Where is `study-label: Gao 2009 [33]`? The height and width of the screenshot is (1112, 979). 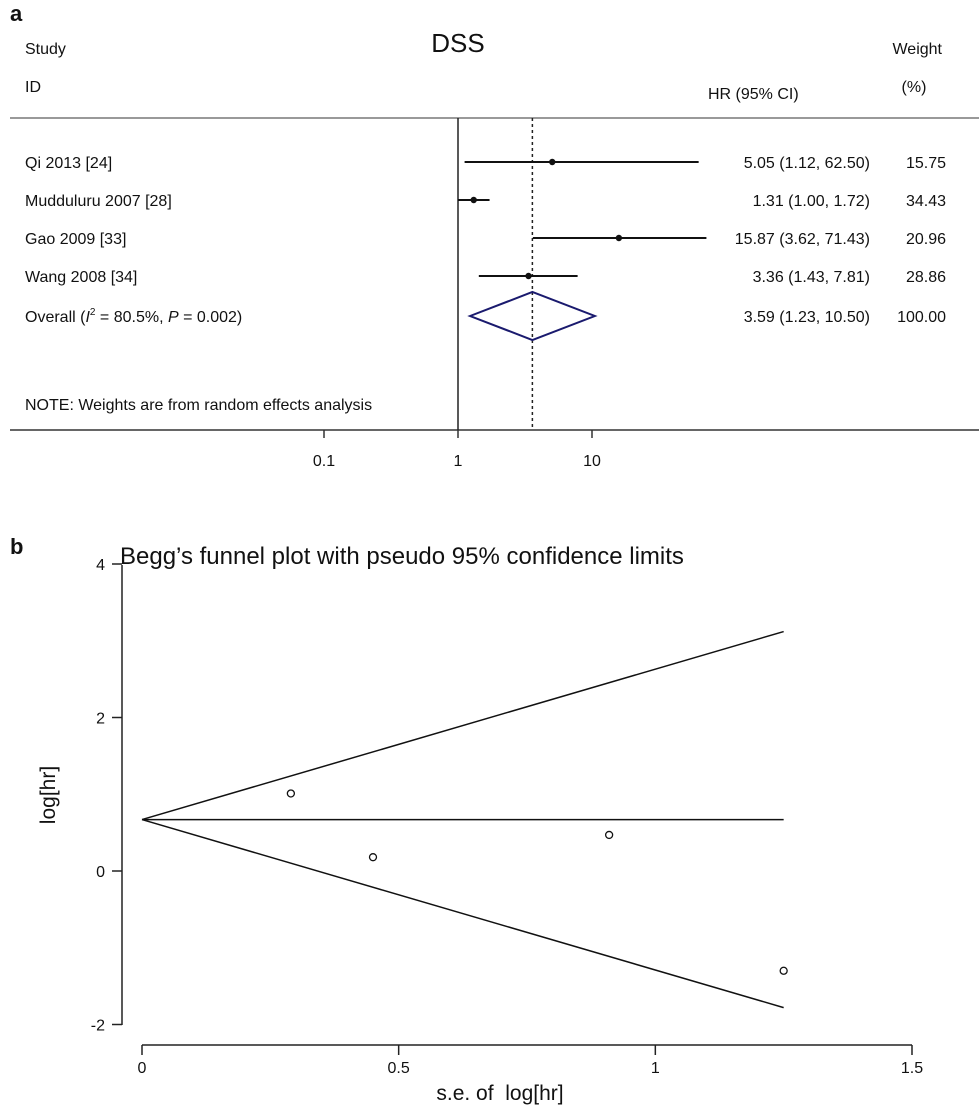 study-label: Gao 2009 [33] is located at coordinates (75, 239).